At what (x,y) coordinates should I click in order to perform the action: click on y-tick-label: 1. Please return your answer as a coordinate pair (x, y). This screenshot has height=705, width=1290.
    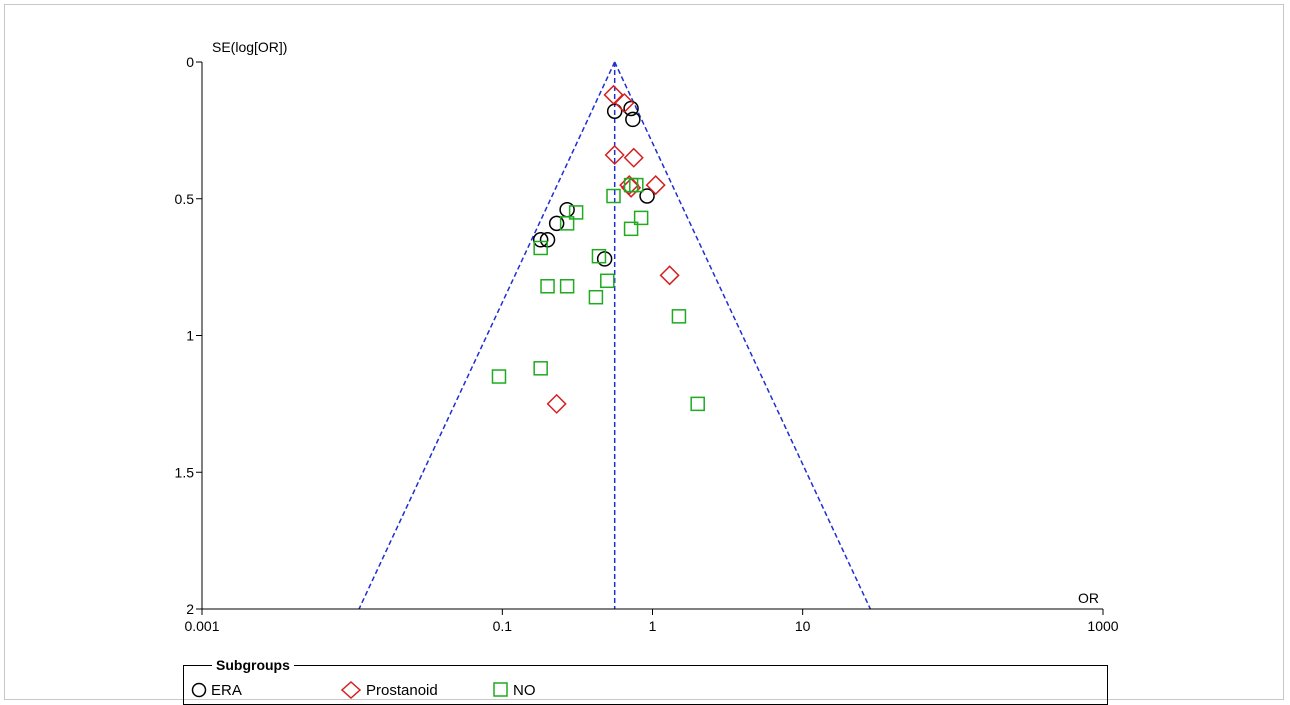
    Looking at the image, I should click on (190, 336).